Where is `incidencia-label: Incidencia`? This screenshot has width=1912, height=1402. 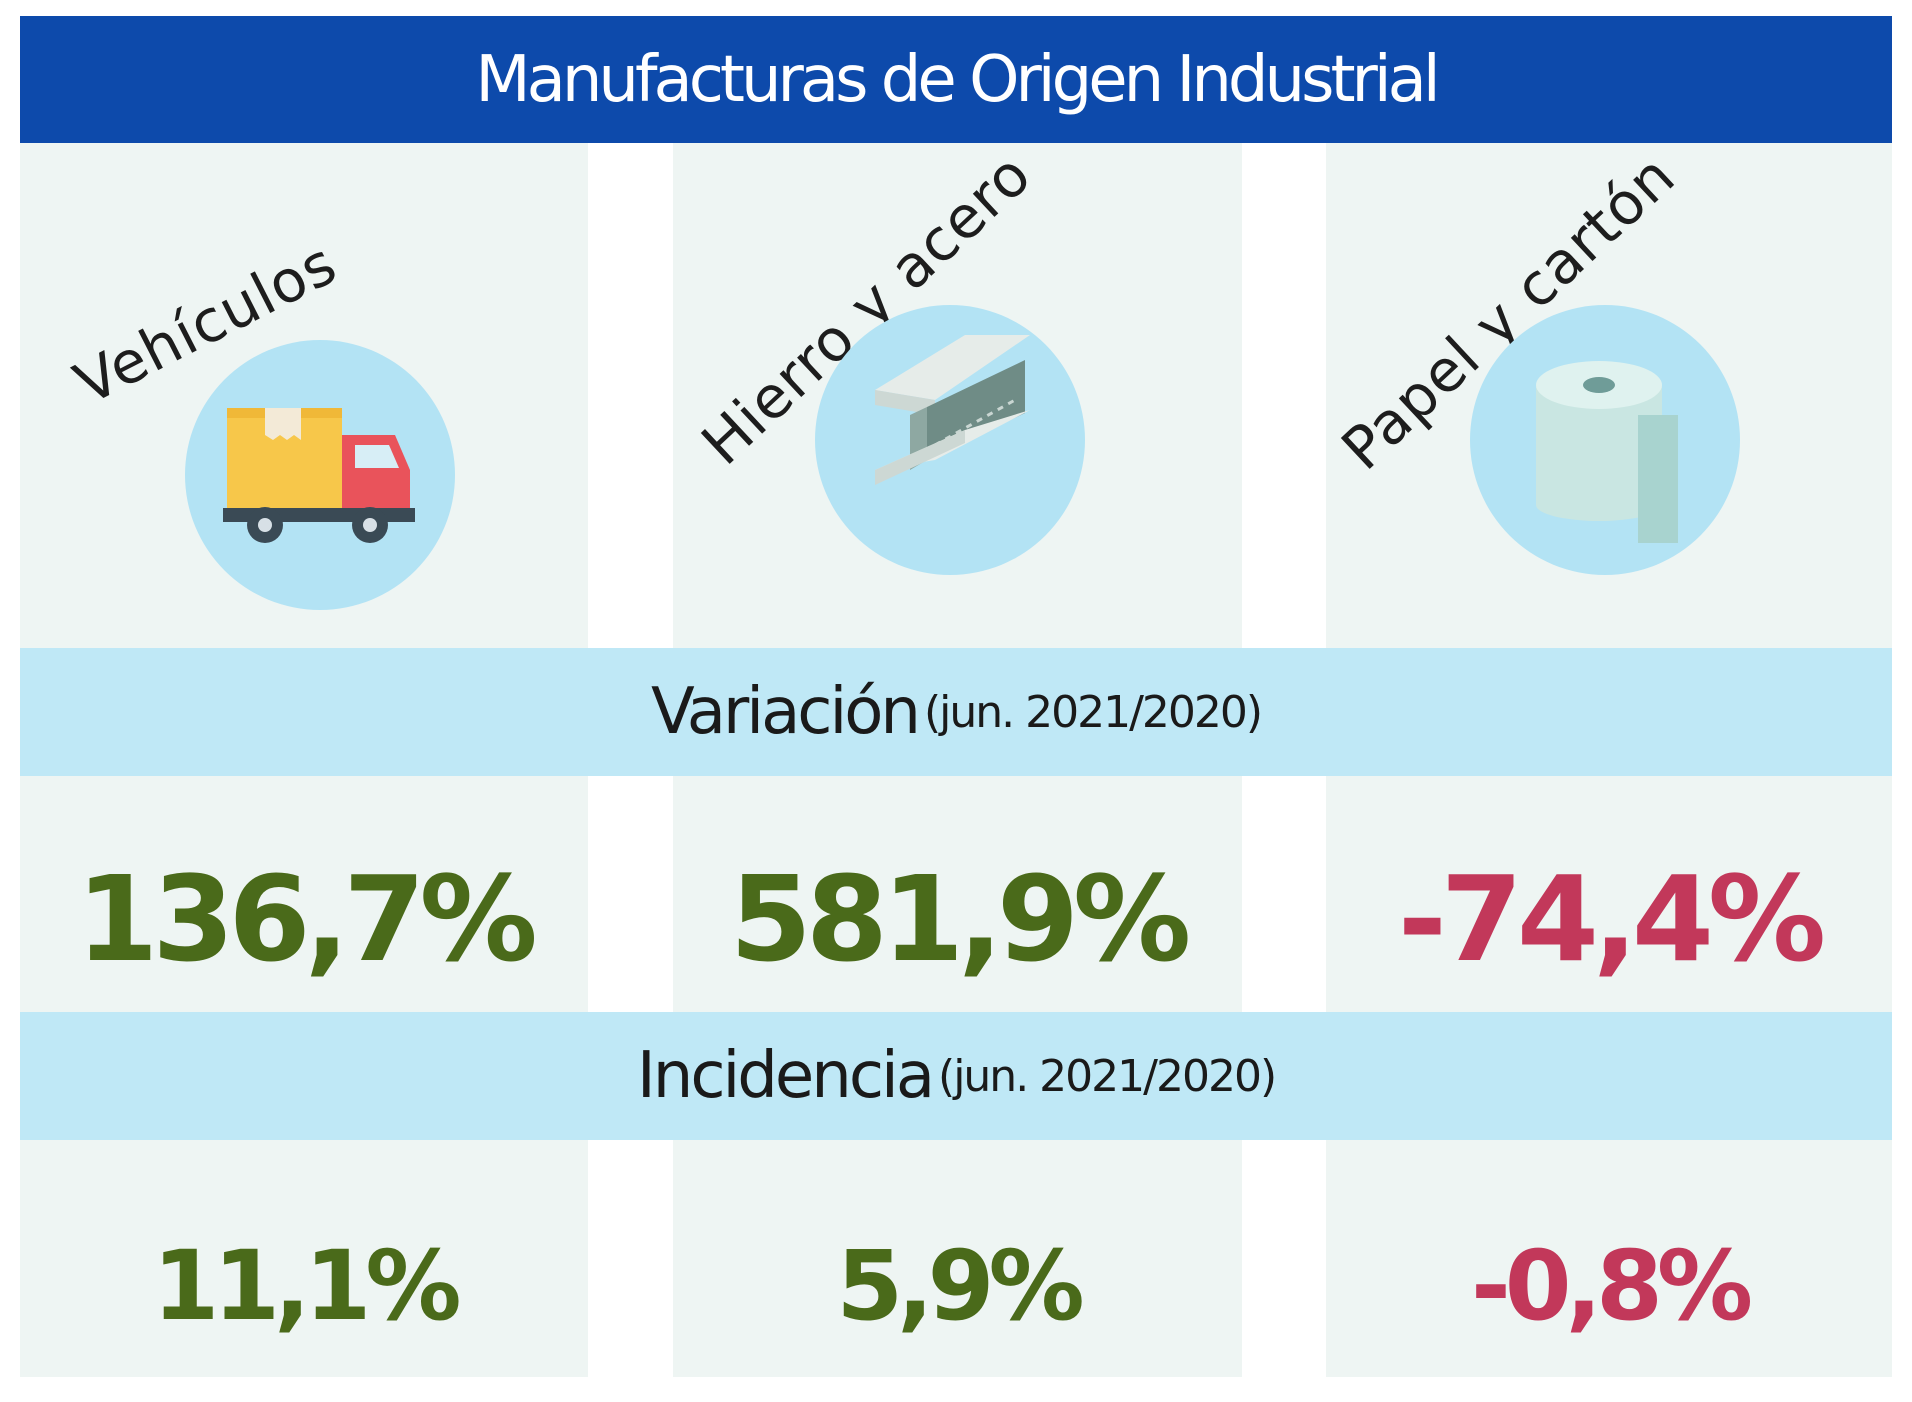 incidencia-label: Incidencia is located at coordinates (785, 1076).